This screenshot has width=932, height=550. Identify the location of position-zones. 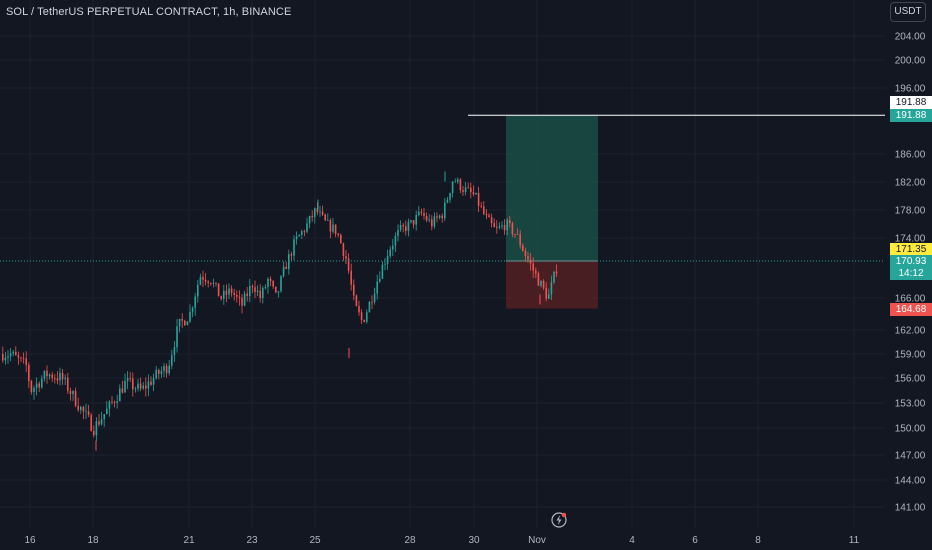
(552, 212).